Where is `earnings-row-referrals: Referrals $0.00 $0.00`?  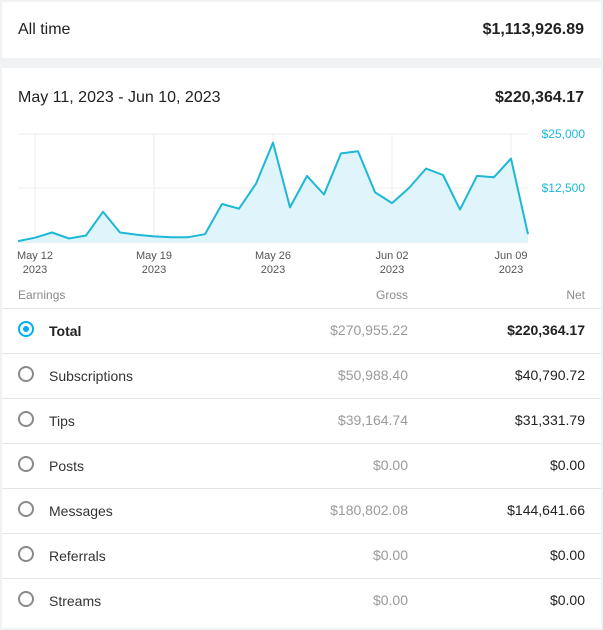
earnings-row-referrals: Referrals $0.00 $0.00 is located at coordinates (301, 555).